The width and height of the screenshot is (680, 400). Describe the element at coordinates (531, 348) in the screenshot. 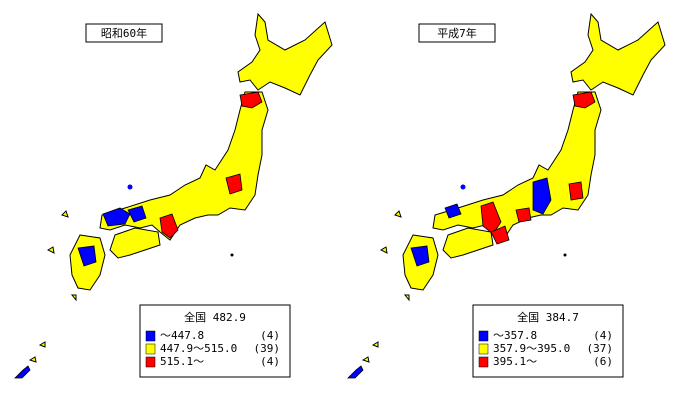

I see `legend-range: 357.9～395.0` at that location.